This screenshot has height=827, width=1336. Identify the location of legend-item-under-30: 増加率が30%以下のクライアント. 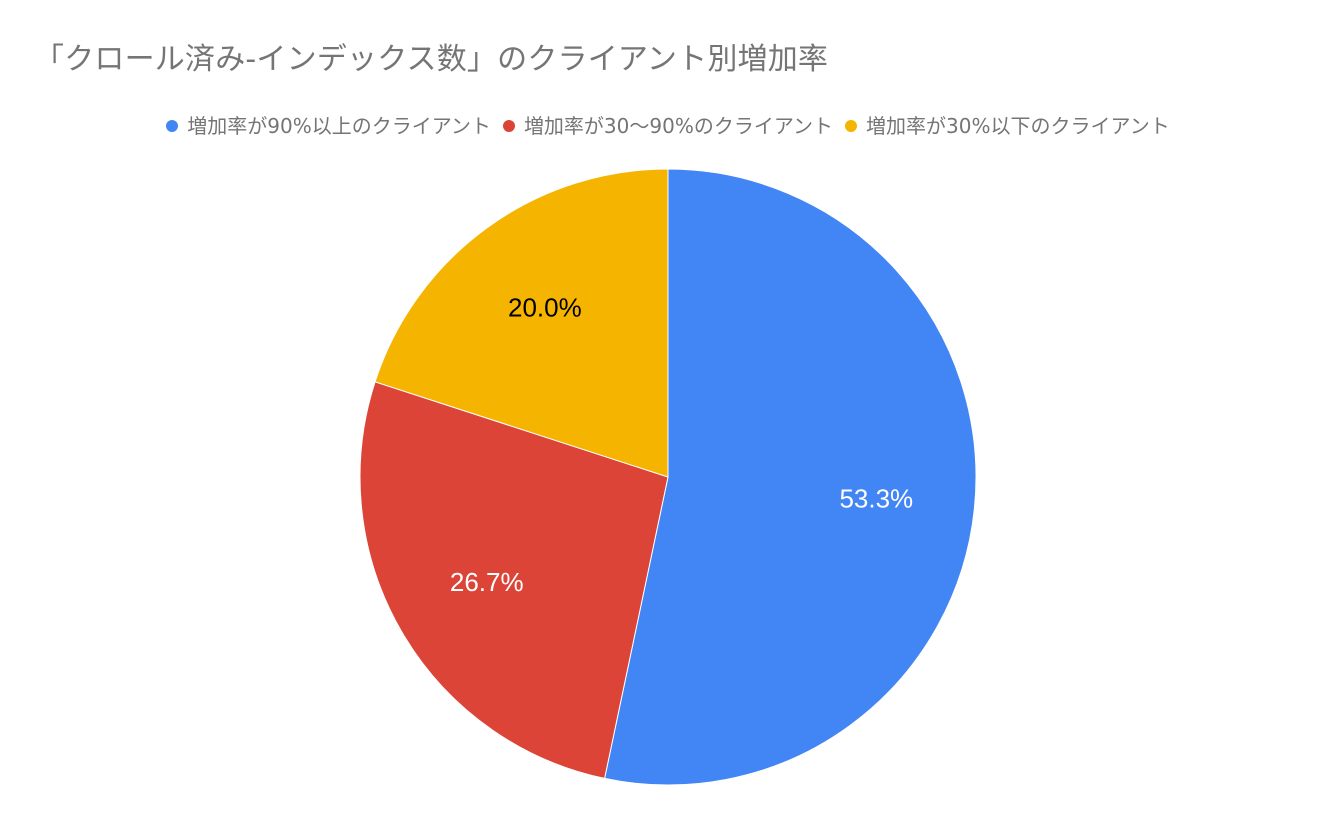
(1007, 126).